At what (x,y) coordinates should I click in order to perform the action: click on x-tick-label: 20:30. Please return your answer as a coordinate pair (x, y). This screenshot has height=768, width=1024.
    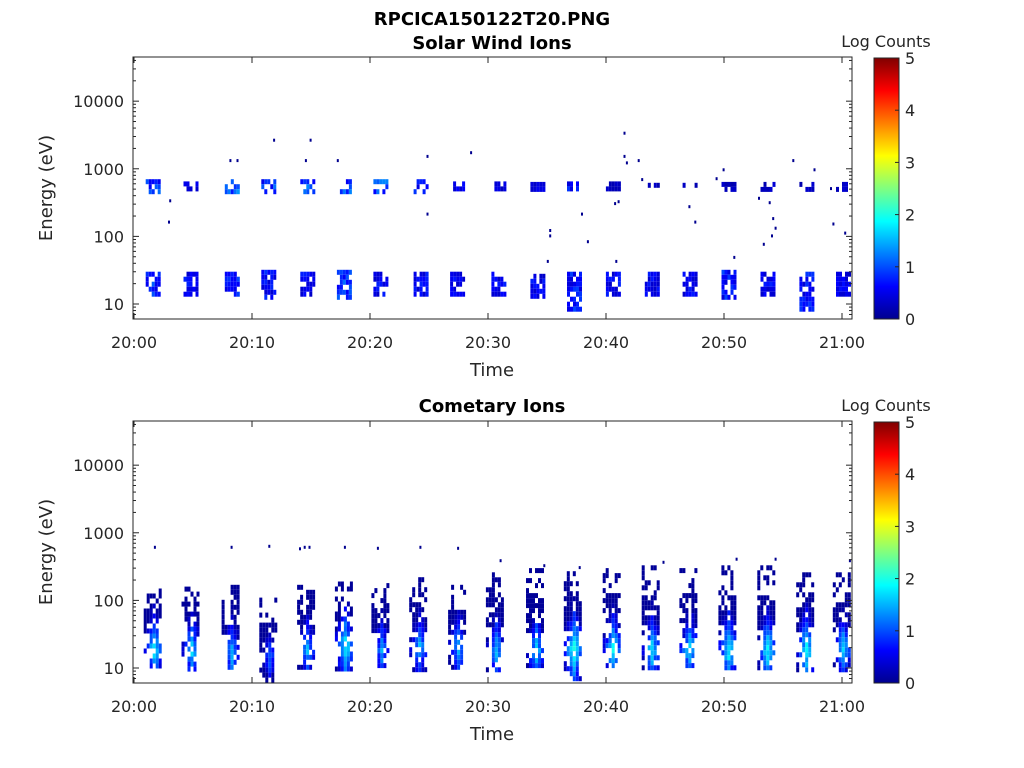
    Looking at the image, I should click on (488, 342).